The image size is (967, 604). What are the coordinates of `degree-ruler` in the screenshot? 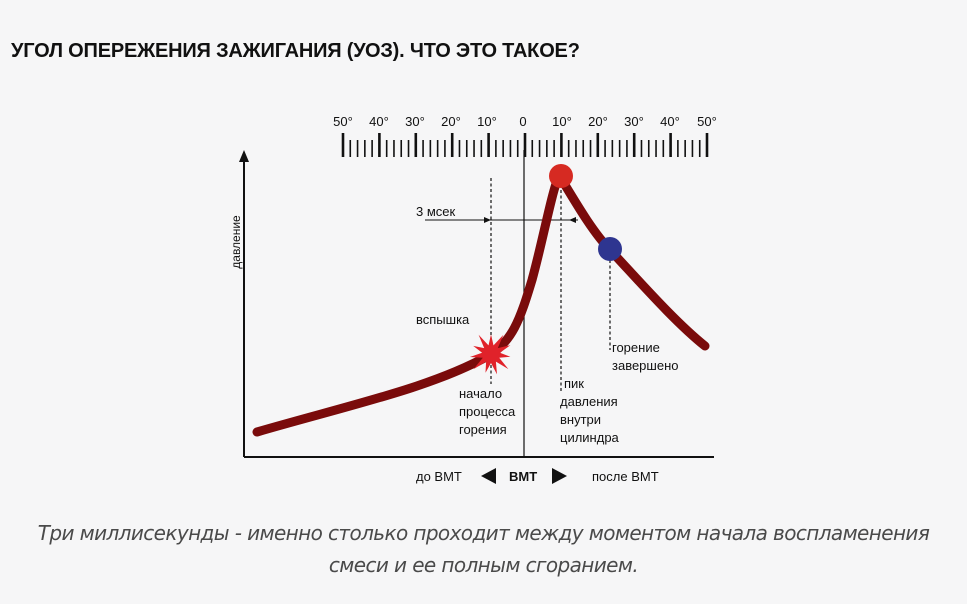 It's located at (525, 145).